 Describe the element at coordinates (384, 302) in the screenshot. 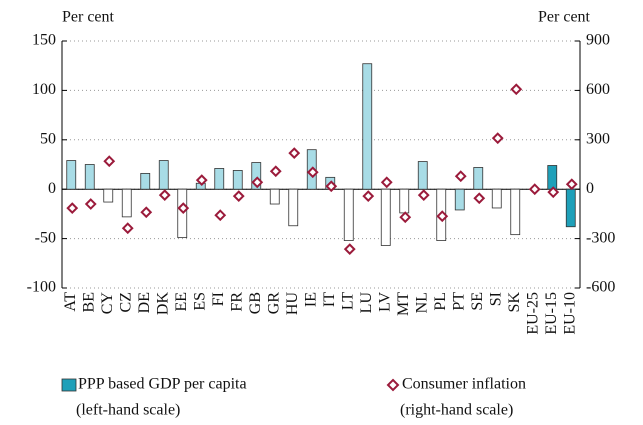

I see `x-tick-label: LV` at that location.